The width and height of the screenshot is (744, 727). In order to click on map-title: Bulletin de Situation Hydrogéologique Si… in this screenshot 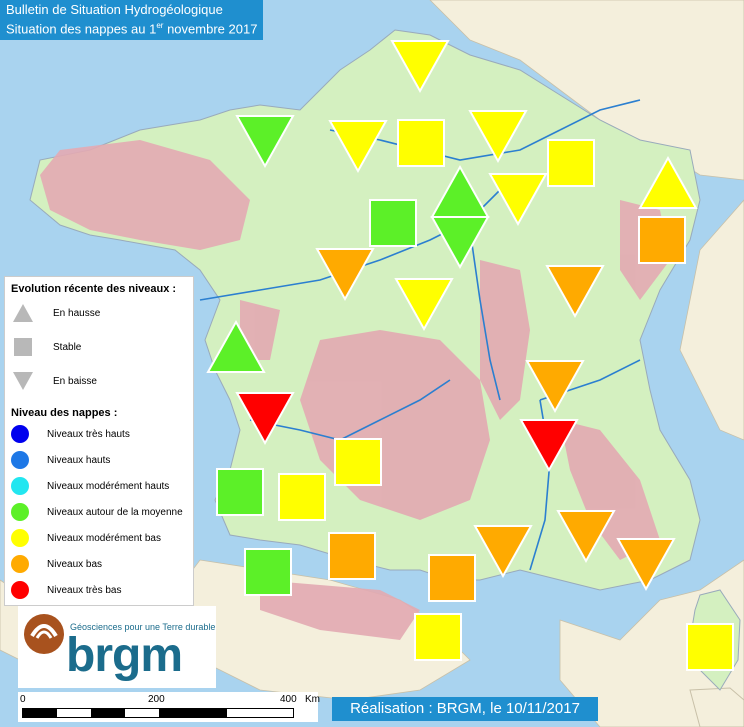, I will do `click(132, 20)`.